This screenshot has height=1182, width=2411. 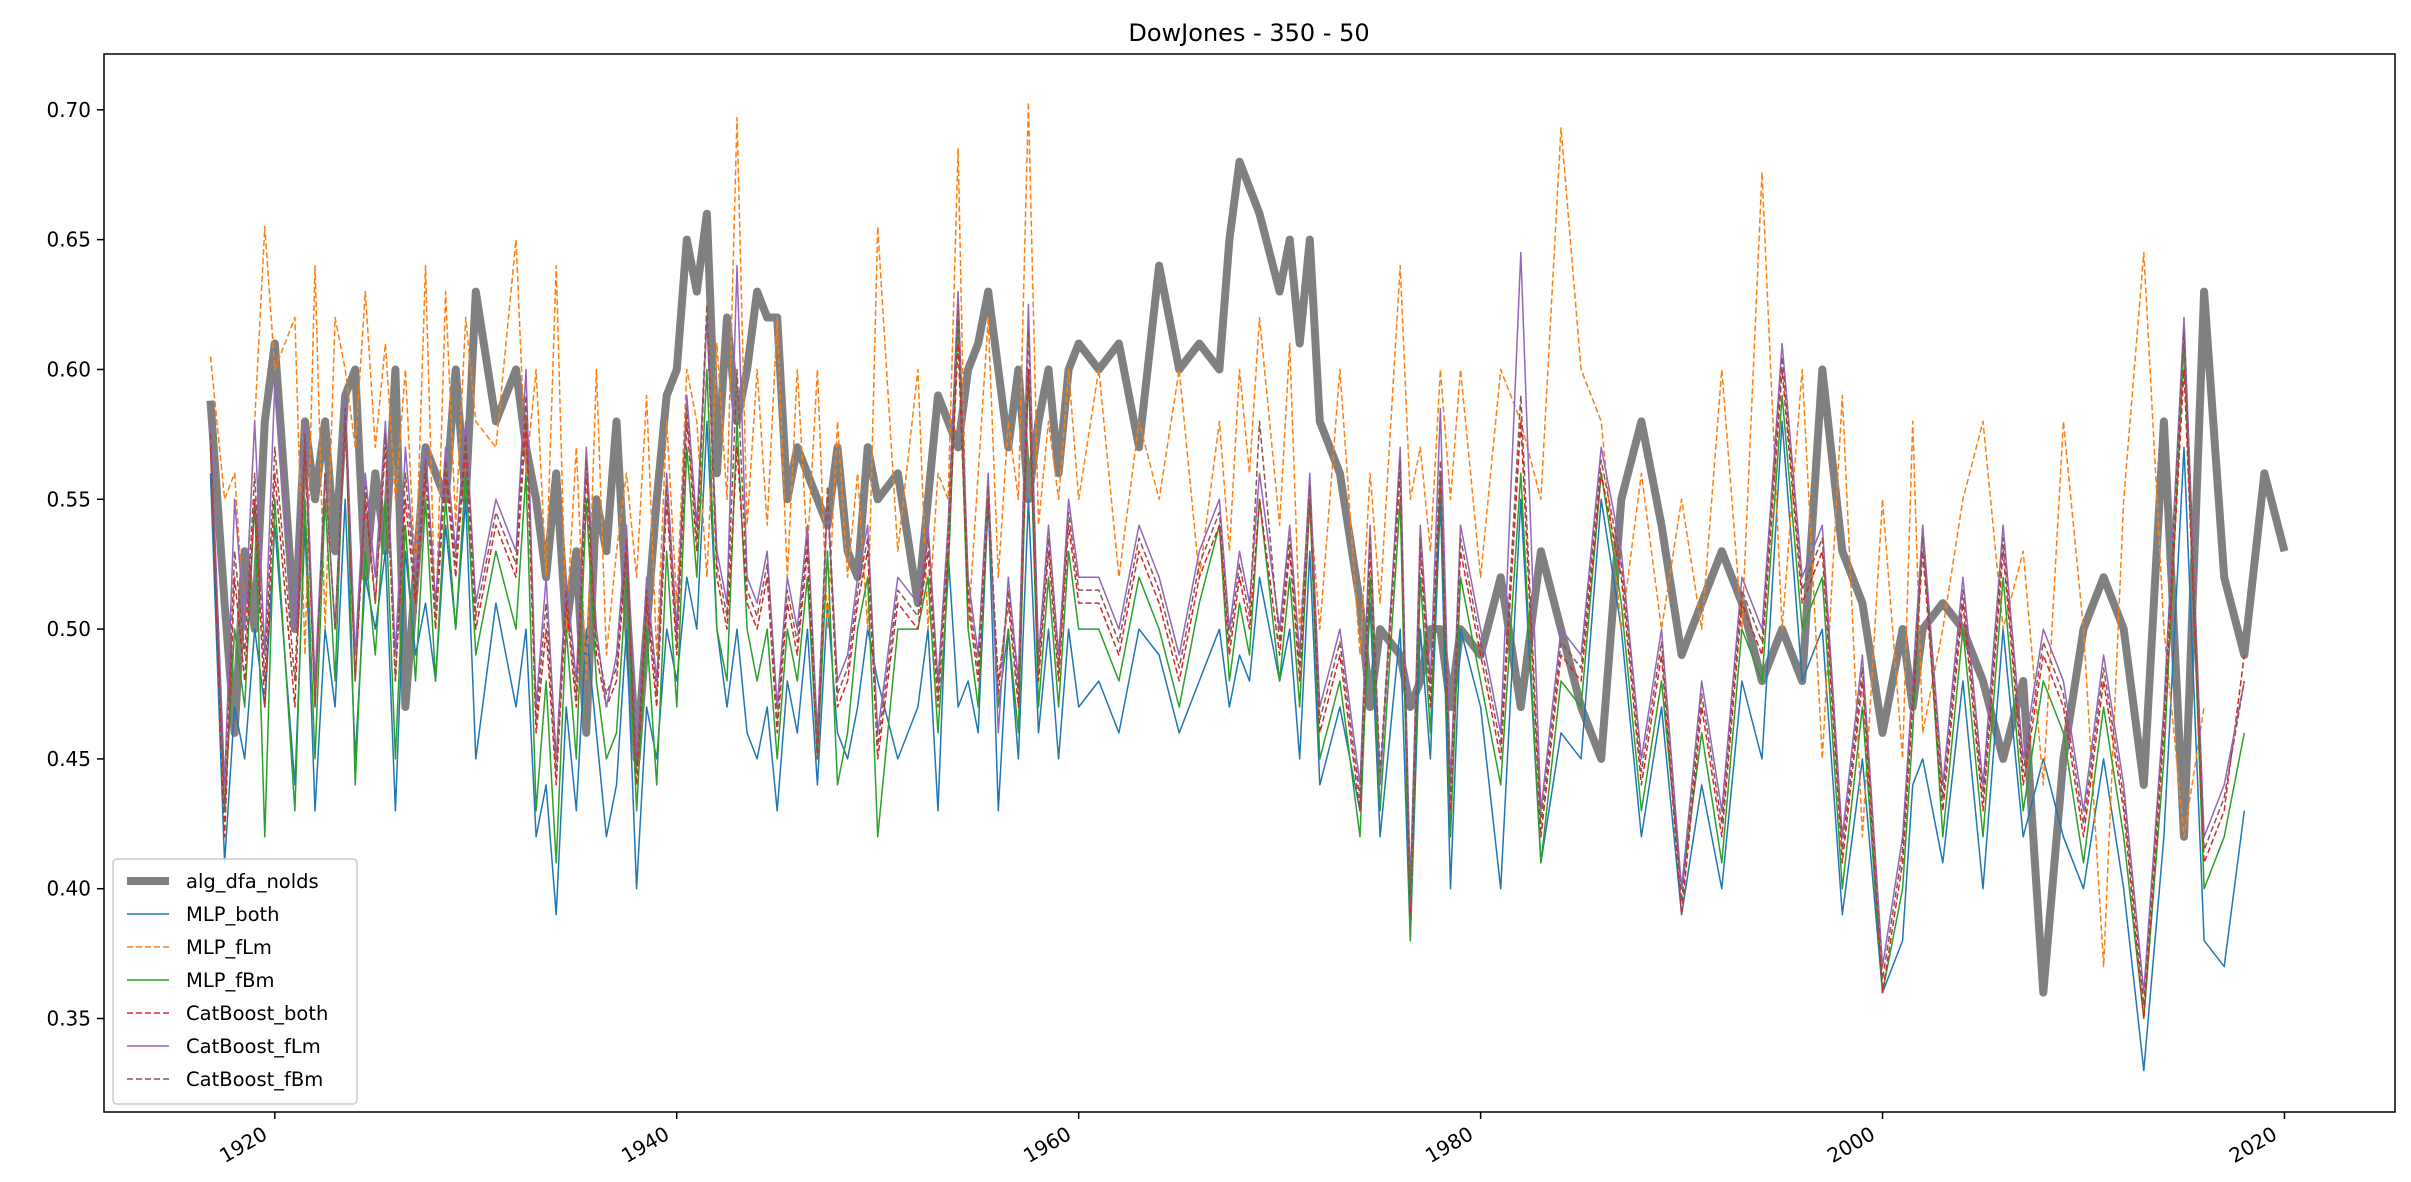 I want to click on y-tick-label: 0.50, so click(x=68, y=629).